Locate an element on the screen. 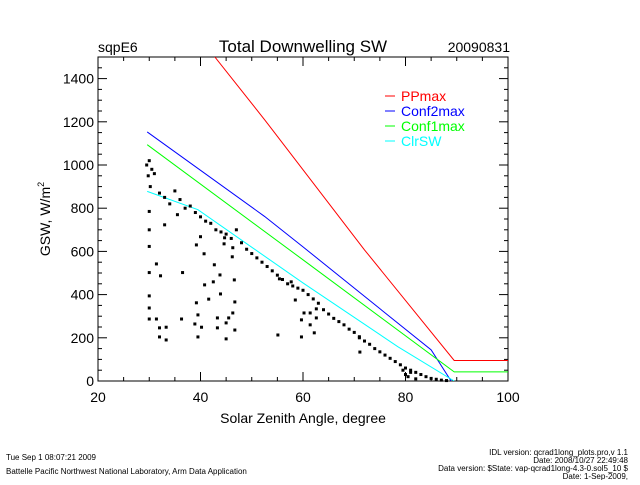  x-tick-label: 60 is located at coordinates (303, 397).